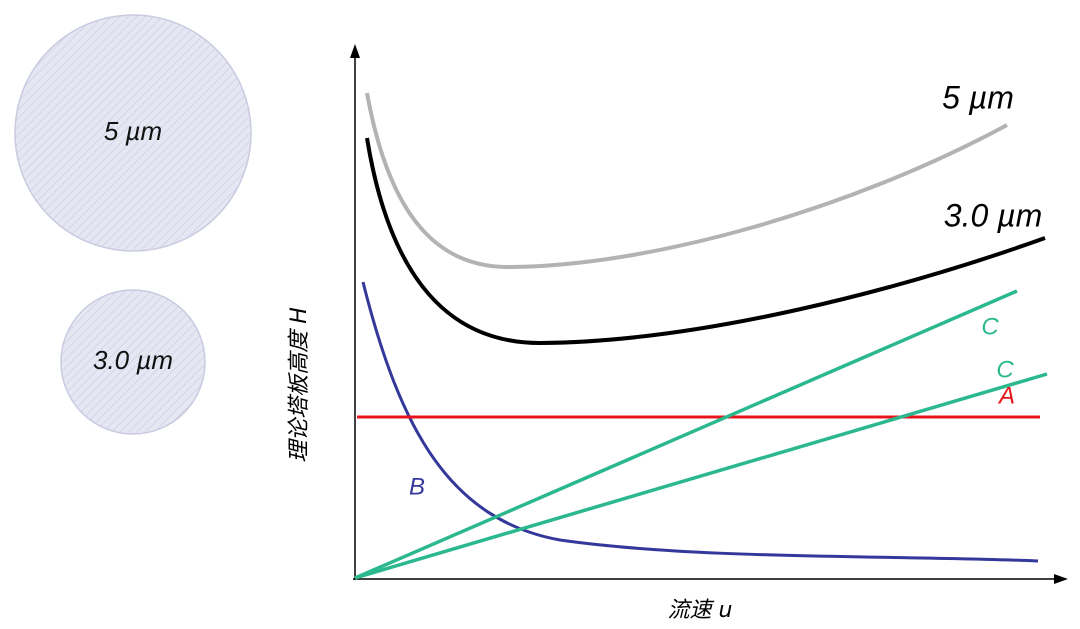 The height and width of the screenshot is (629, 1080). I want to click on x-axis-label: 流速 u, so click(700, 610).